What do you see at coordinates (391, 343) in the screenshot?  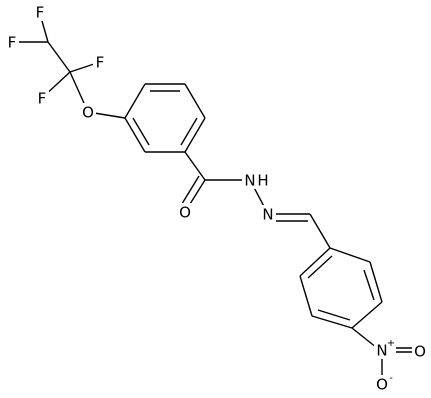 I see `atom-charge: +` at bounding box center [391, 343].